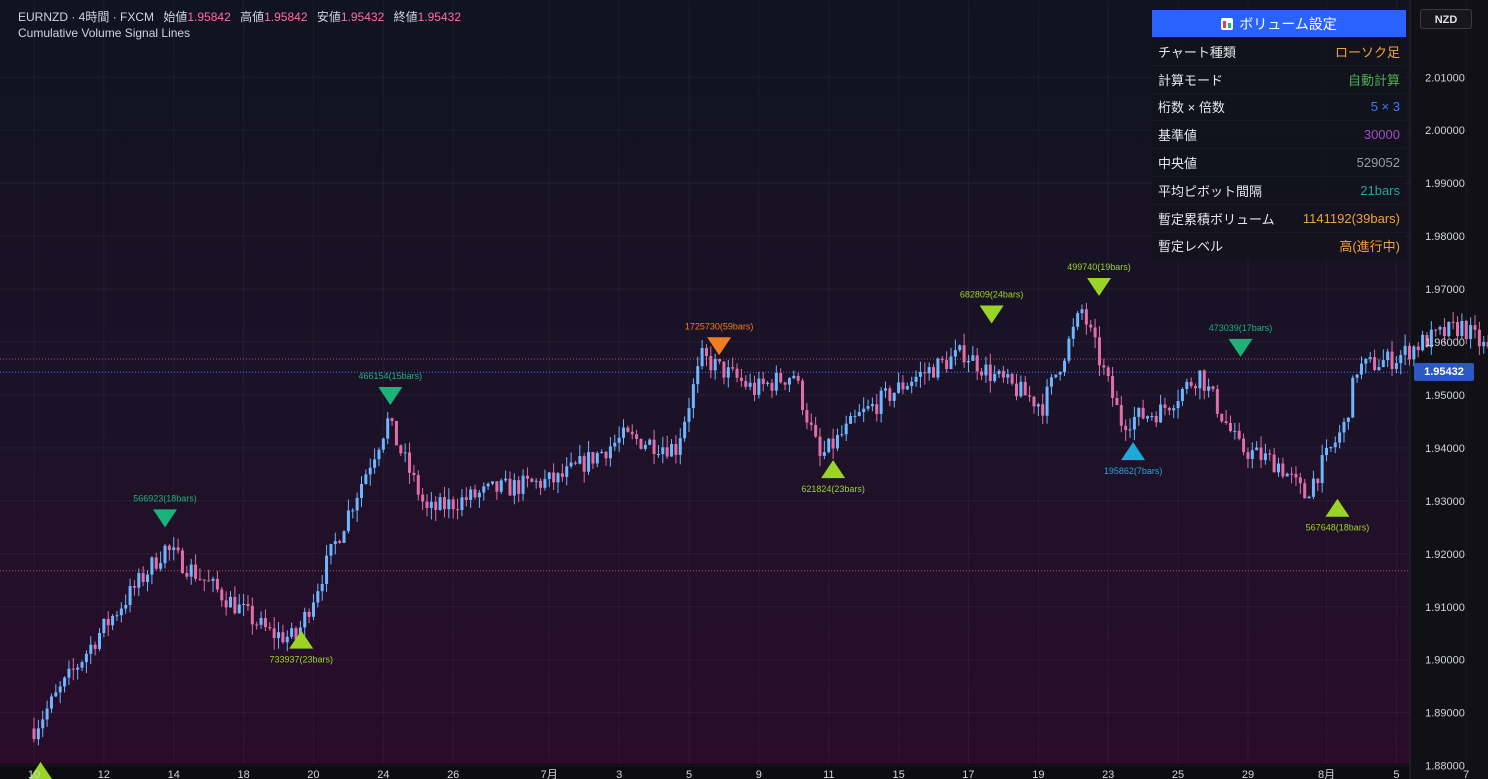 The height and width of the screenshot is (779, 1488). Describe the element at coordinates (175, 17) in the screenshot. I see `open-label: 始値` at that location.